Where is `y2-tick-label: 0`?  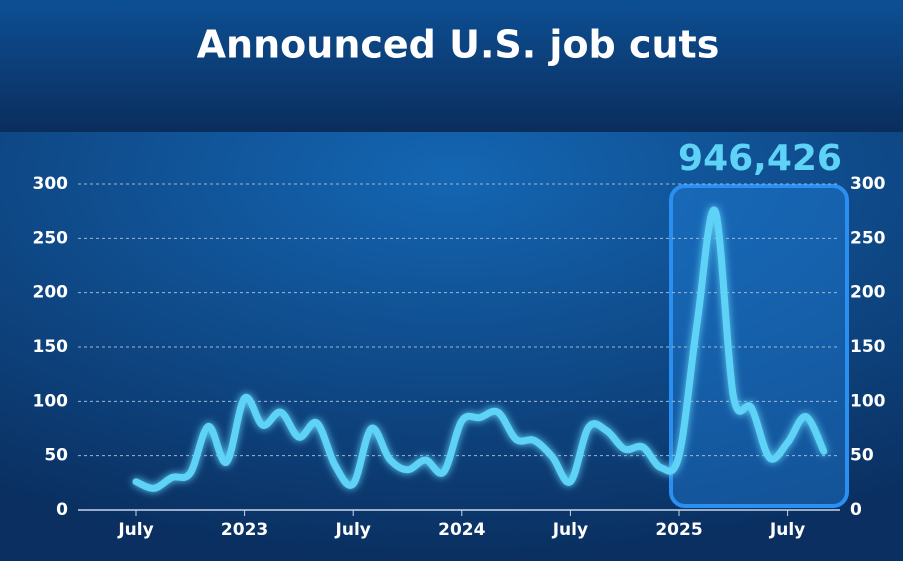
y2-tick-label: 0 is located at coordinates (856, 510).